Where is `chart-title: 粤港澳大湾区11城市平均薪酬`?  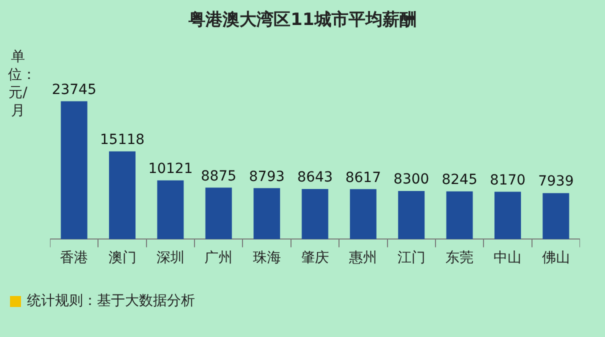
chart-title: 粤港澳大湾区11城市平均薪酬 is located at coordinates (303, 20).